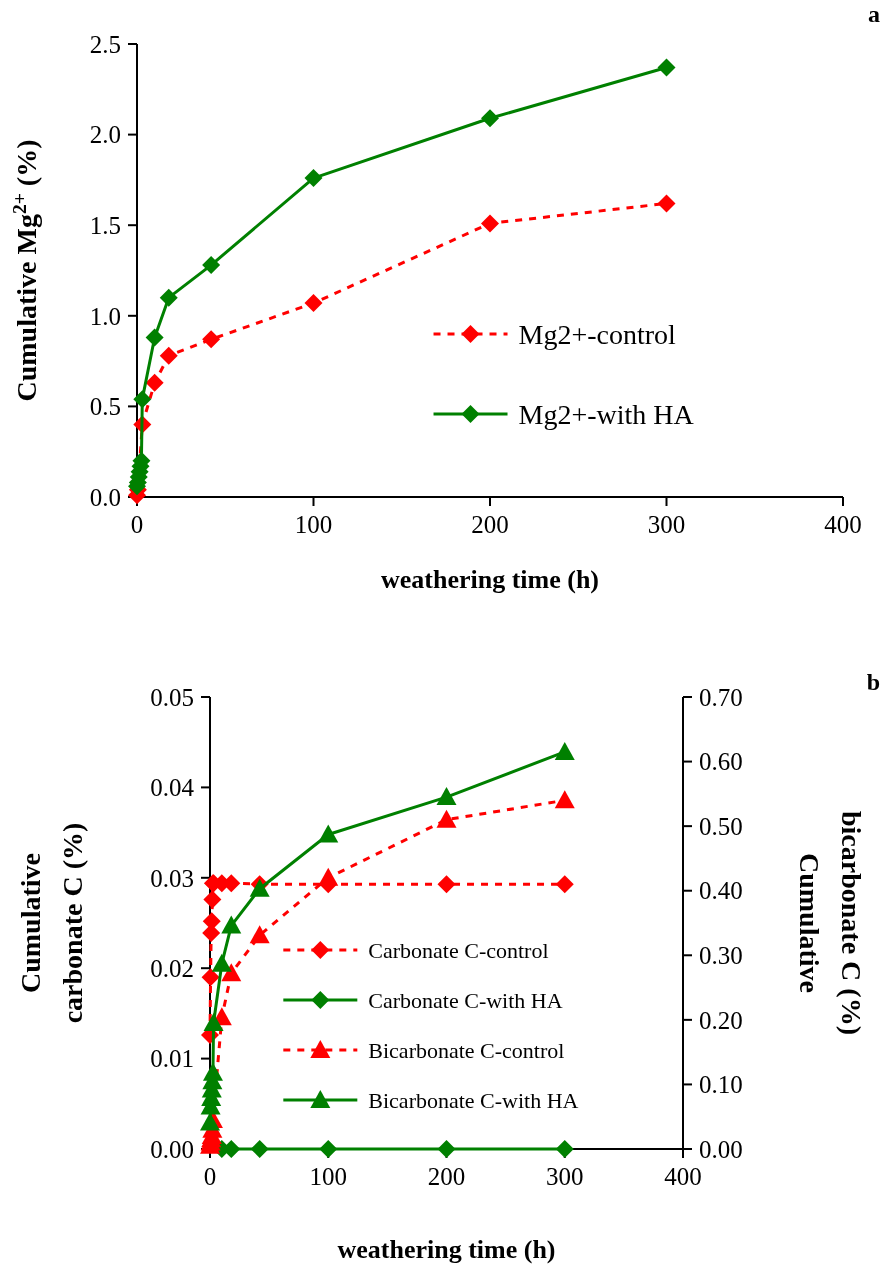 This screenshot has height=1276, width=889. What do you see at coordinates (721, 956) in the screenshot?
I see `y2-tick-label: 0.30` at bounding box center [721, 956].